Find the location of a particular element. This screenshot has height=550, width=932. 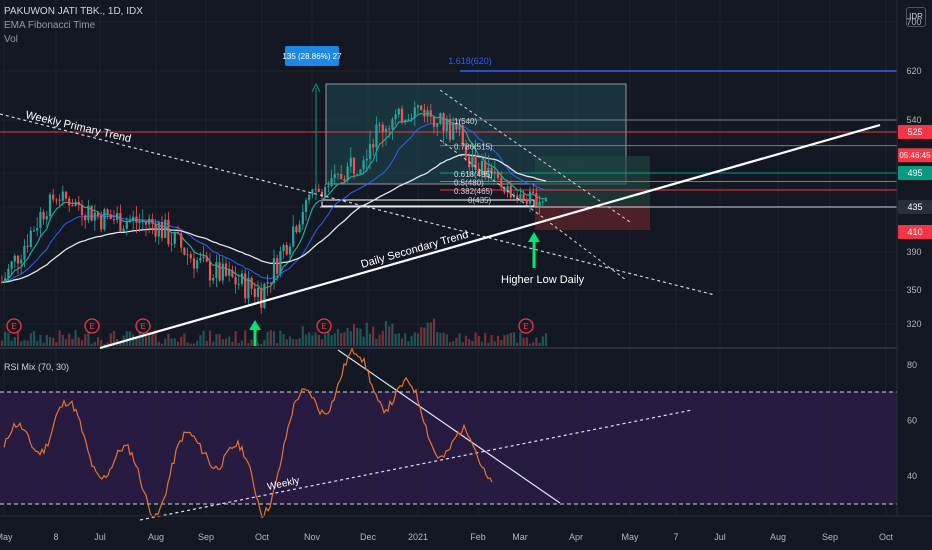

volume-bars is located at coordinates (274, 332).